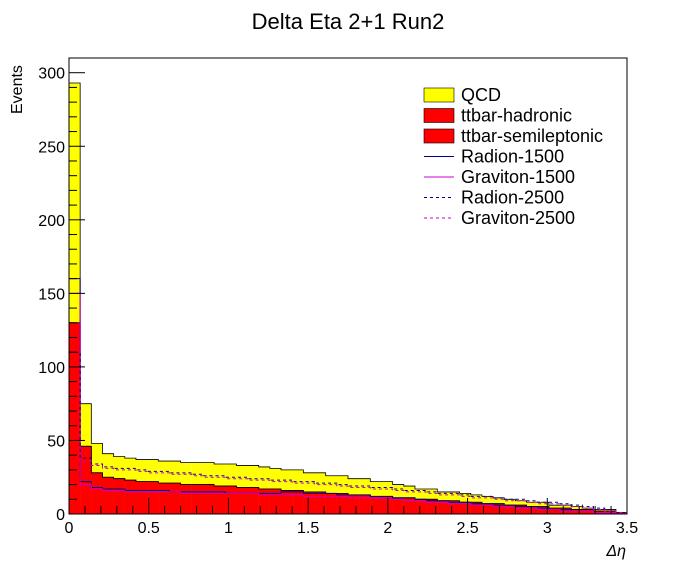  I want to click on legend-entry: Radion-2500, so click(494, 198).